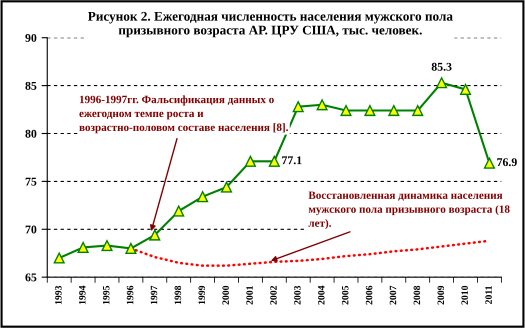 This screenshot has height=328, width=525. Describe the element at coordinates (30, 277) in the screenshot. I see `y-tick-label: 65` at that location.